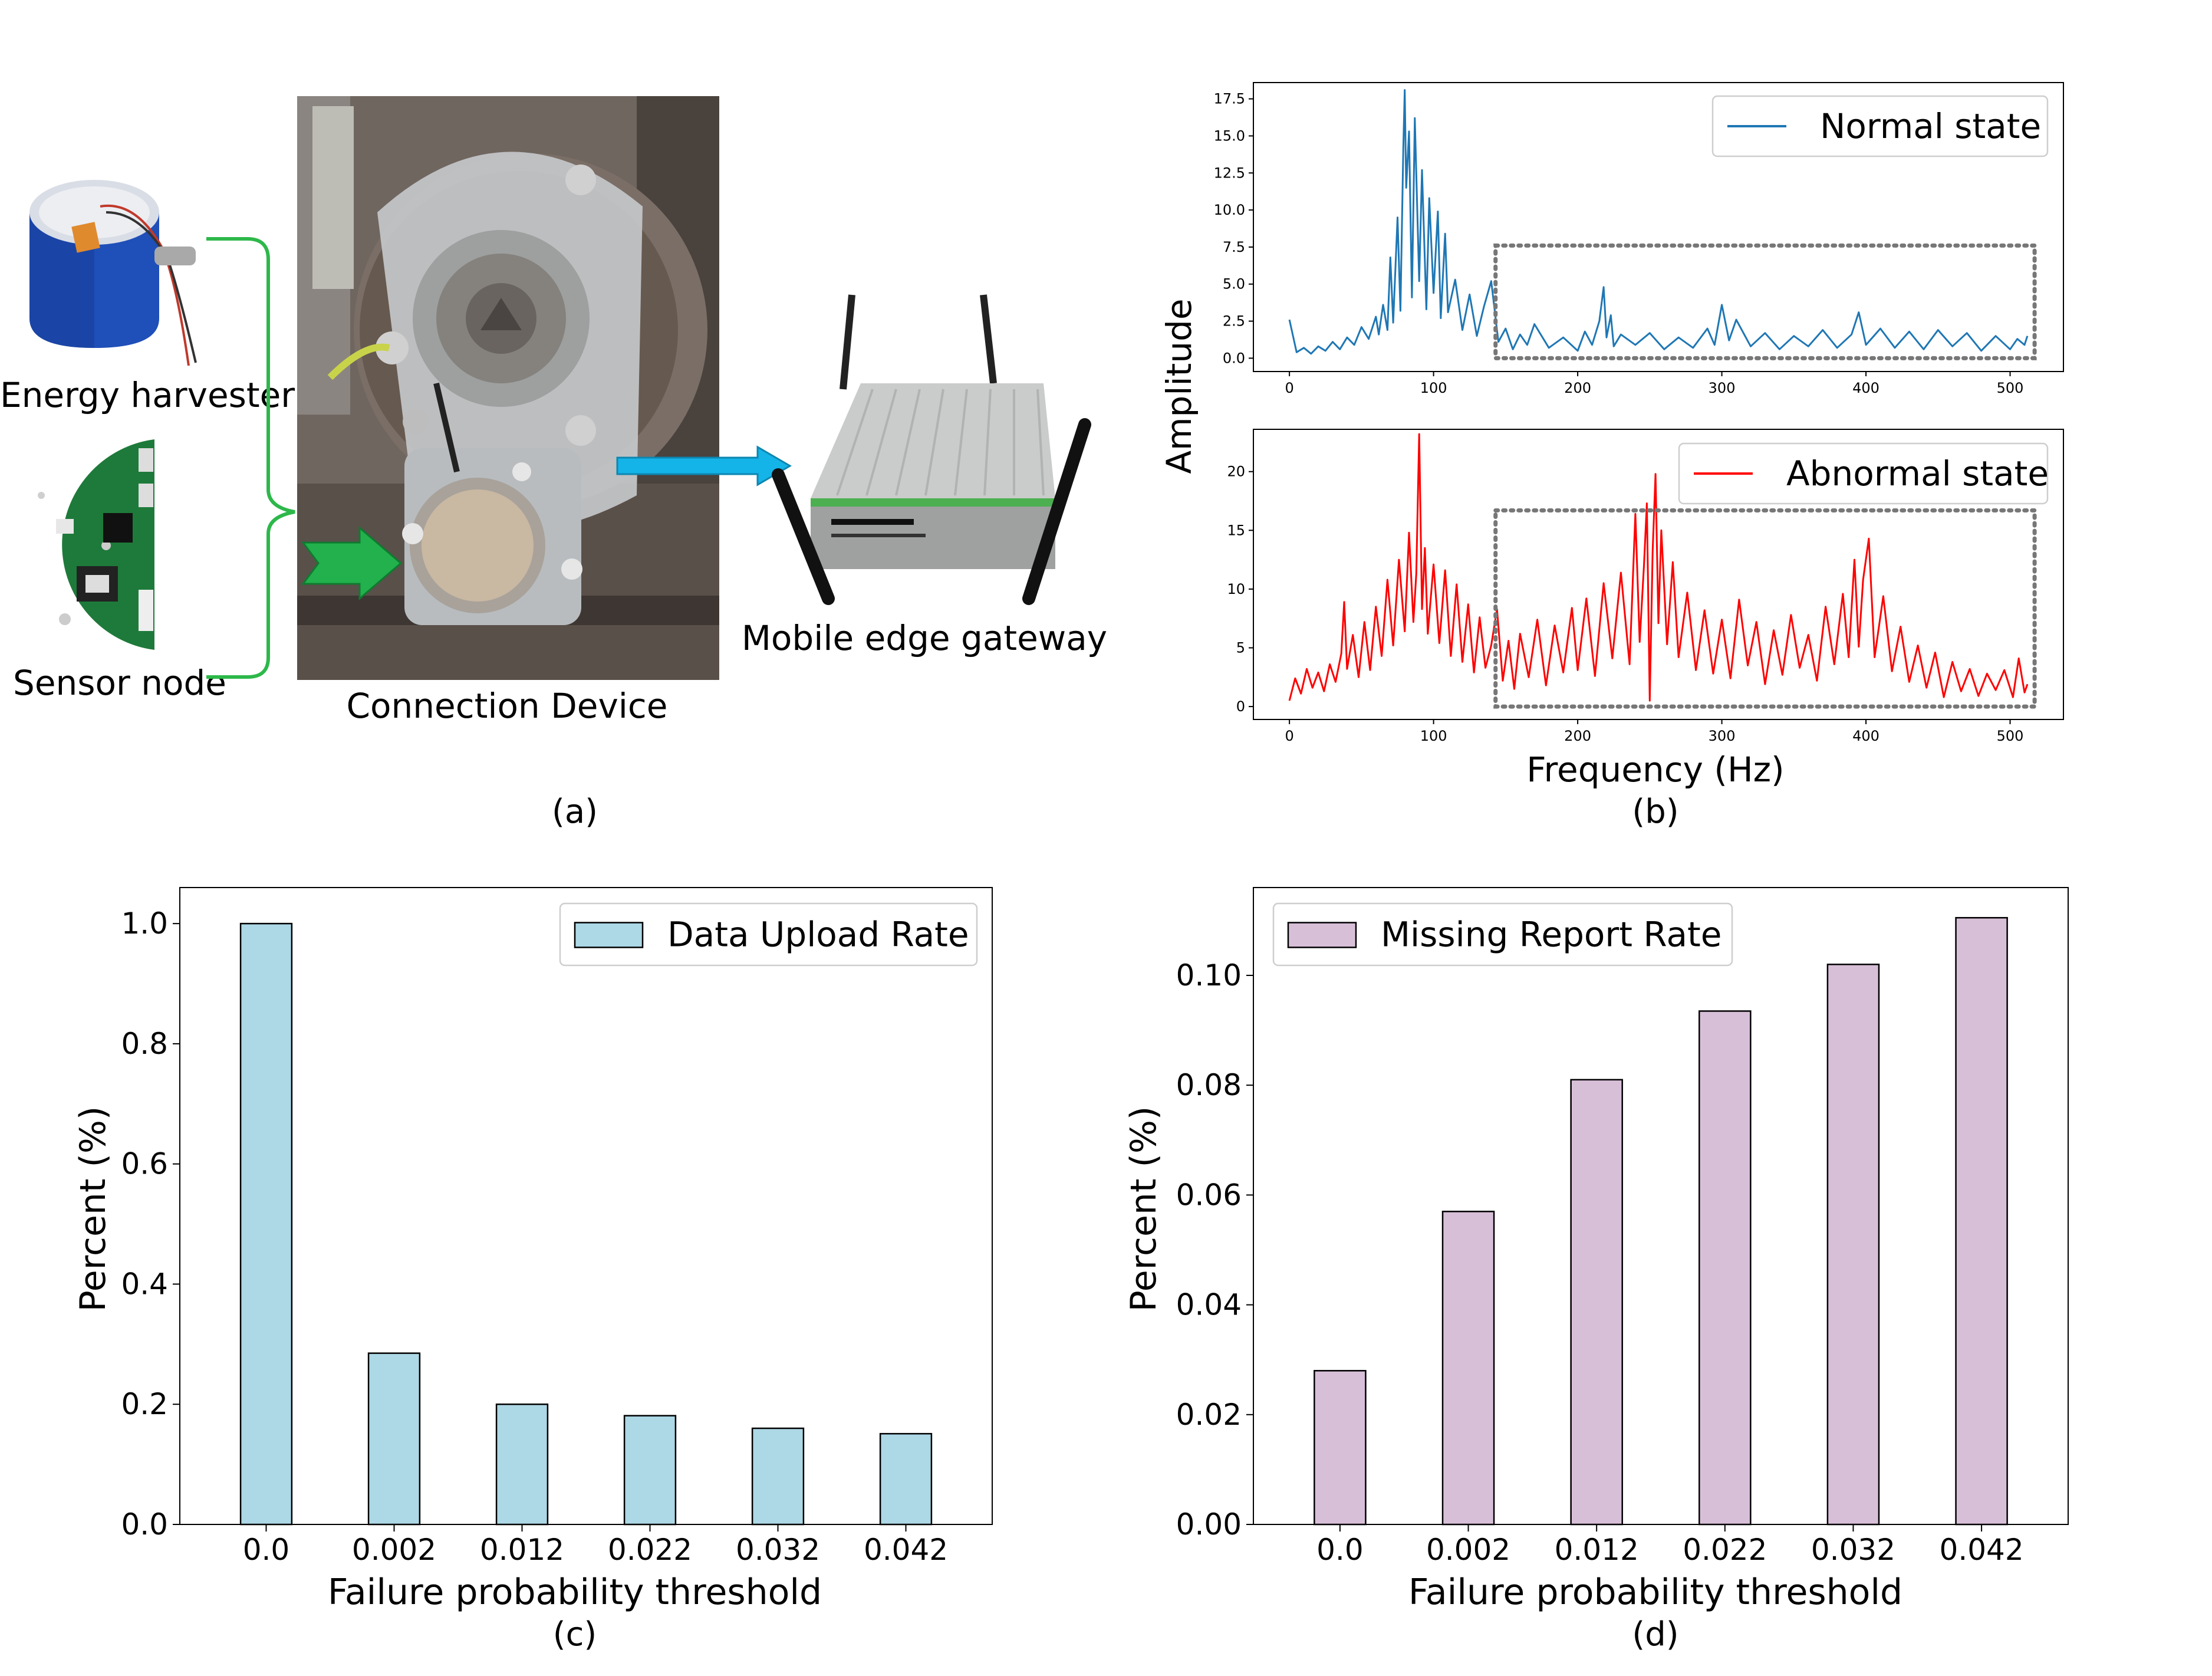 This screenshot has height=1676, width=2212. I want to click on legend-label: Normal state, so click(1930, 126).